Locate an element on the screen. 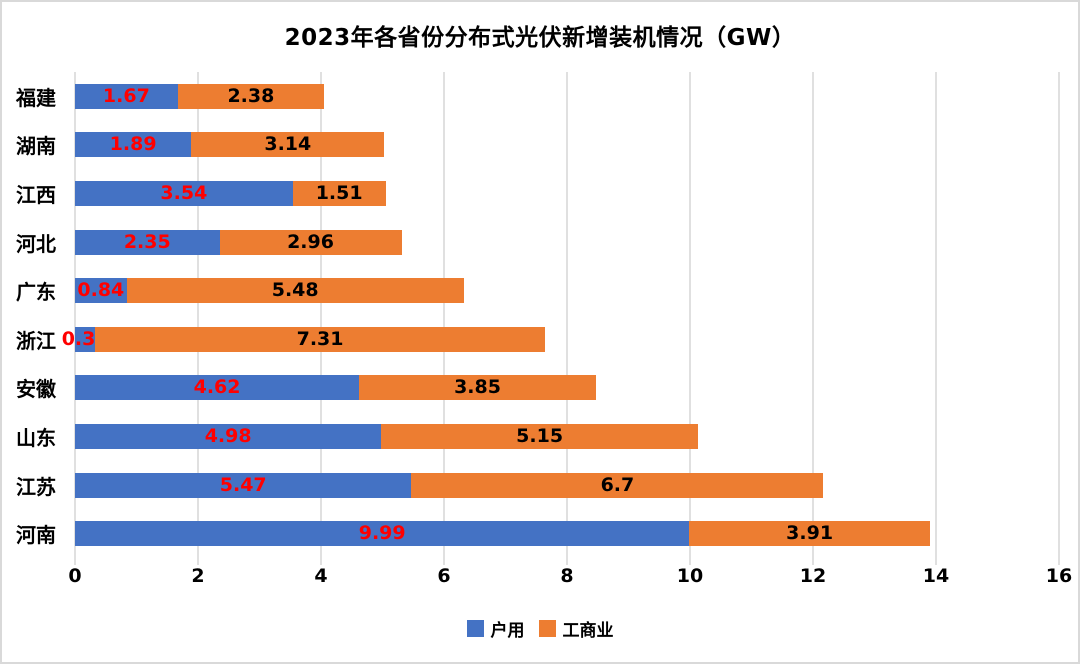  bar-row-湖南: 1.89 3.14 is located at coordinates (567, 145).